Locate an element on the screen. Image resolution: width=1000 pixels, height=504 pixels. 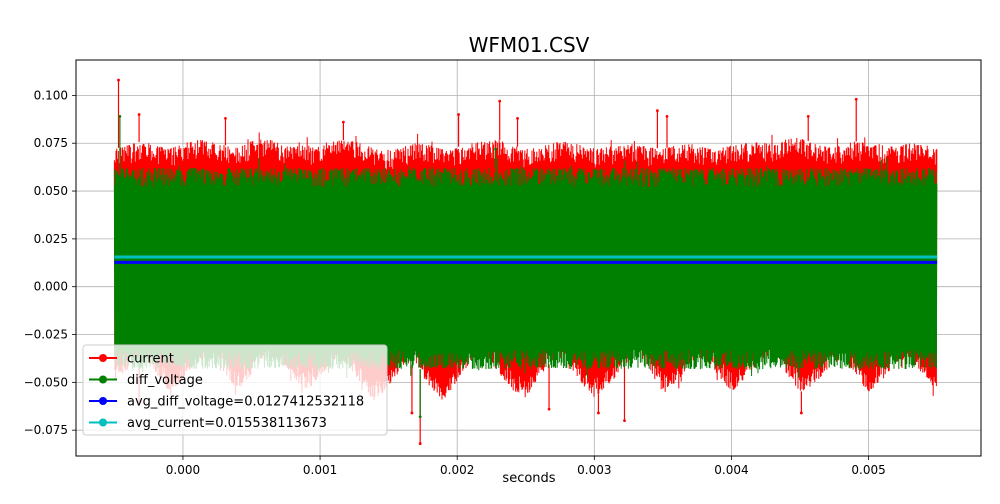
y-tick-label: −0.075 is located at coordinates (46, 430).